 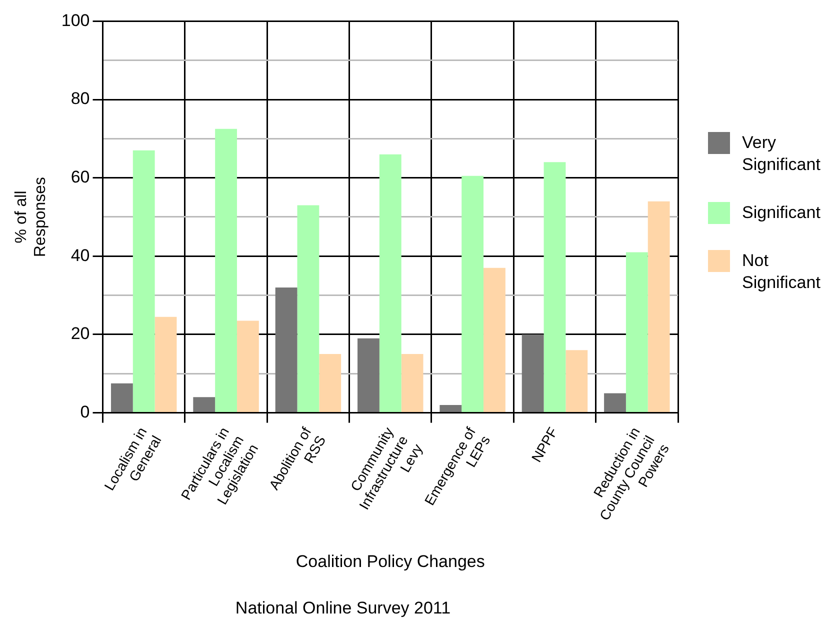 I want to click on legend-label: Very Significant, so click(x=781, y=154).